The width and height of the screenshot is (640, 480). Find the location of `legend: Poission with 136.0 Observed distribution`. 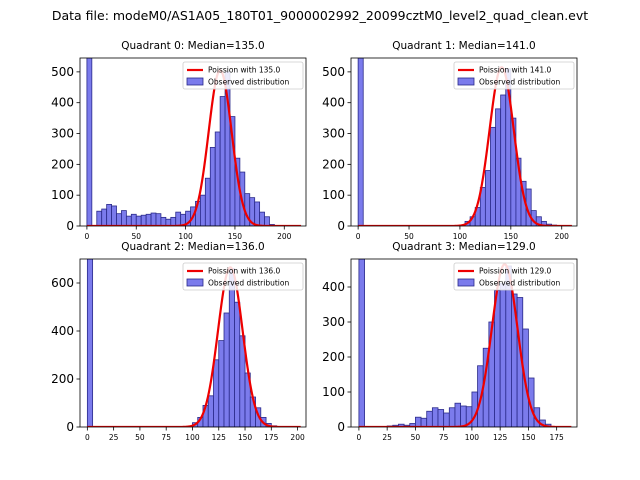

legend: Poission with 136.0 Observed distribution is located at coordinates (243, 276).